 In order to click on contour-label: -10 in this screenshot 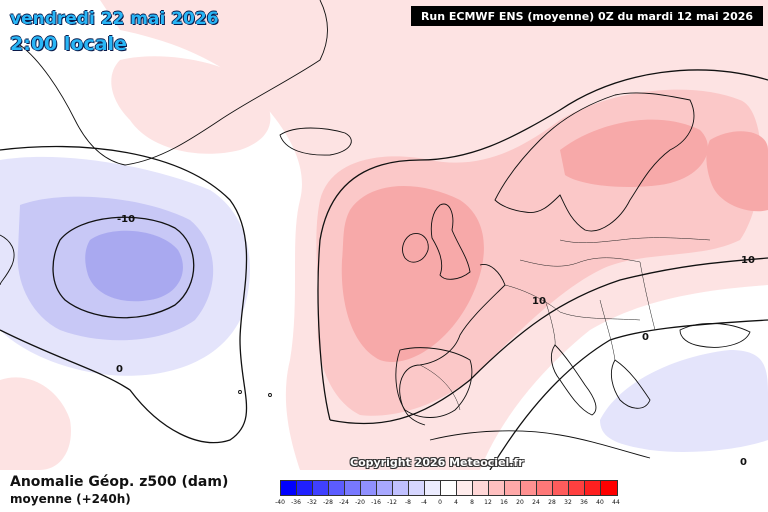, I will do `click(126, 219)`.